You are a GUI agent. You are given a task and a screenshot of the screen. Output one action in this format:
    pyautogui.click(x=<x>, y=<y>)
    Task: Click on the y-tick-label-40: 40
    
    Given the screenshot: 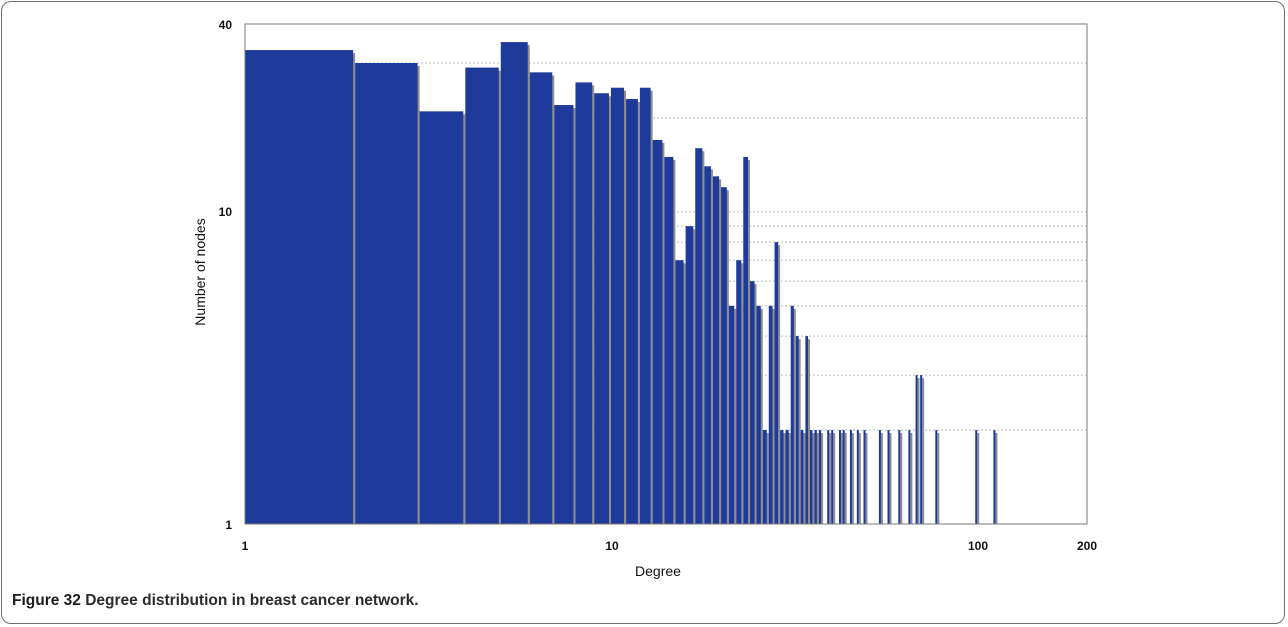 What is the action you would take?
    pyautogui.click(x=226, y=25)
    